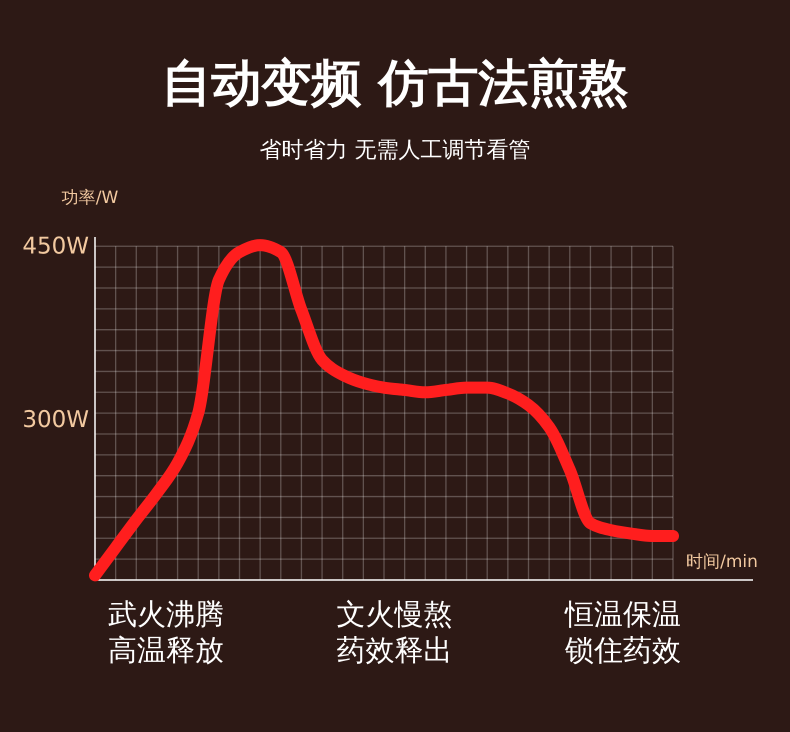 The image size is (790, 732). Describe the element at coordinates (395, 83) in the screenshot. I see `chart-title: 自动变频 仿古法煎熬` at that location.